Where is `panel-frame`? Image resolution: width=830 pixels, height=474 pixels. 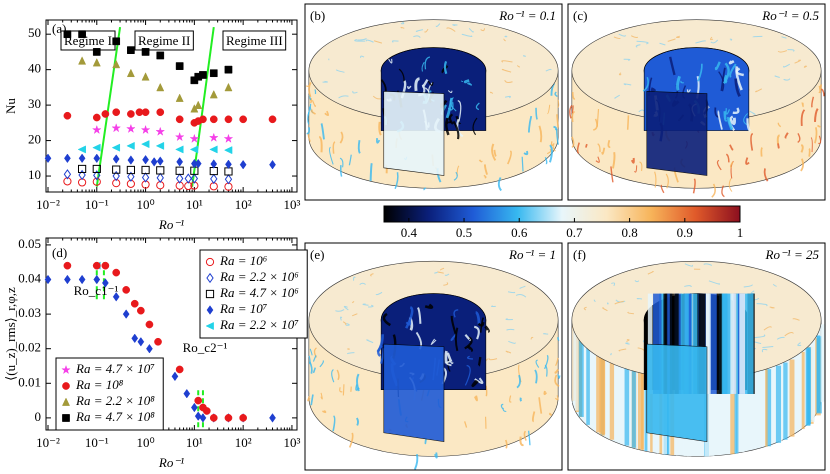
panel-frame is located at coordinates (433, 102).